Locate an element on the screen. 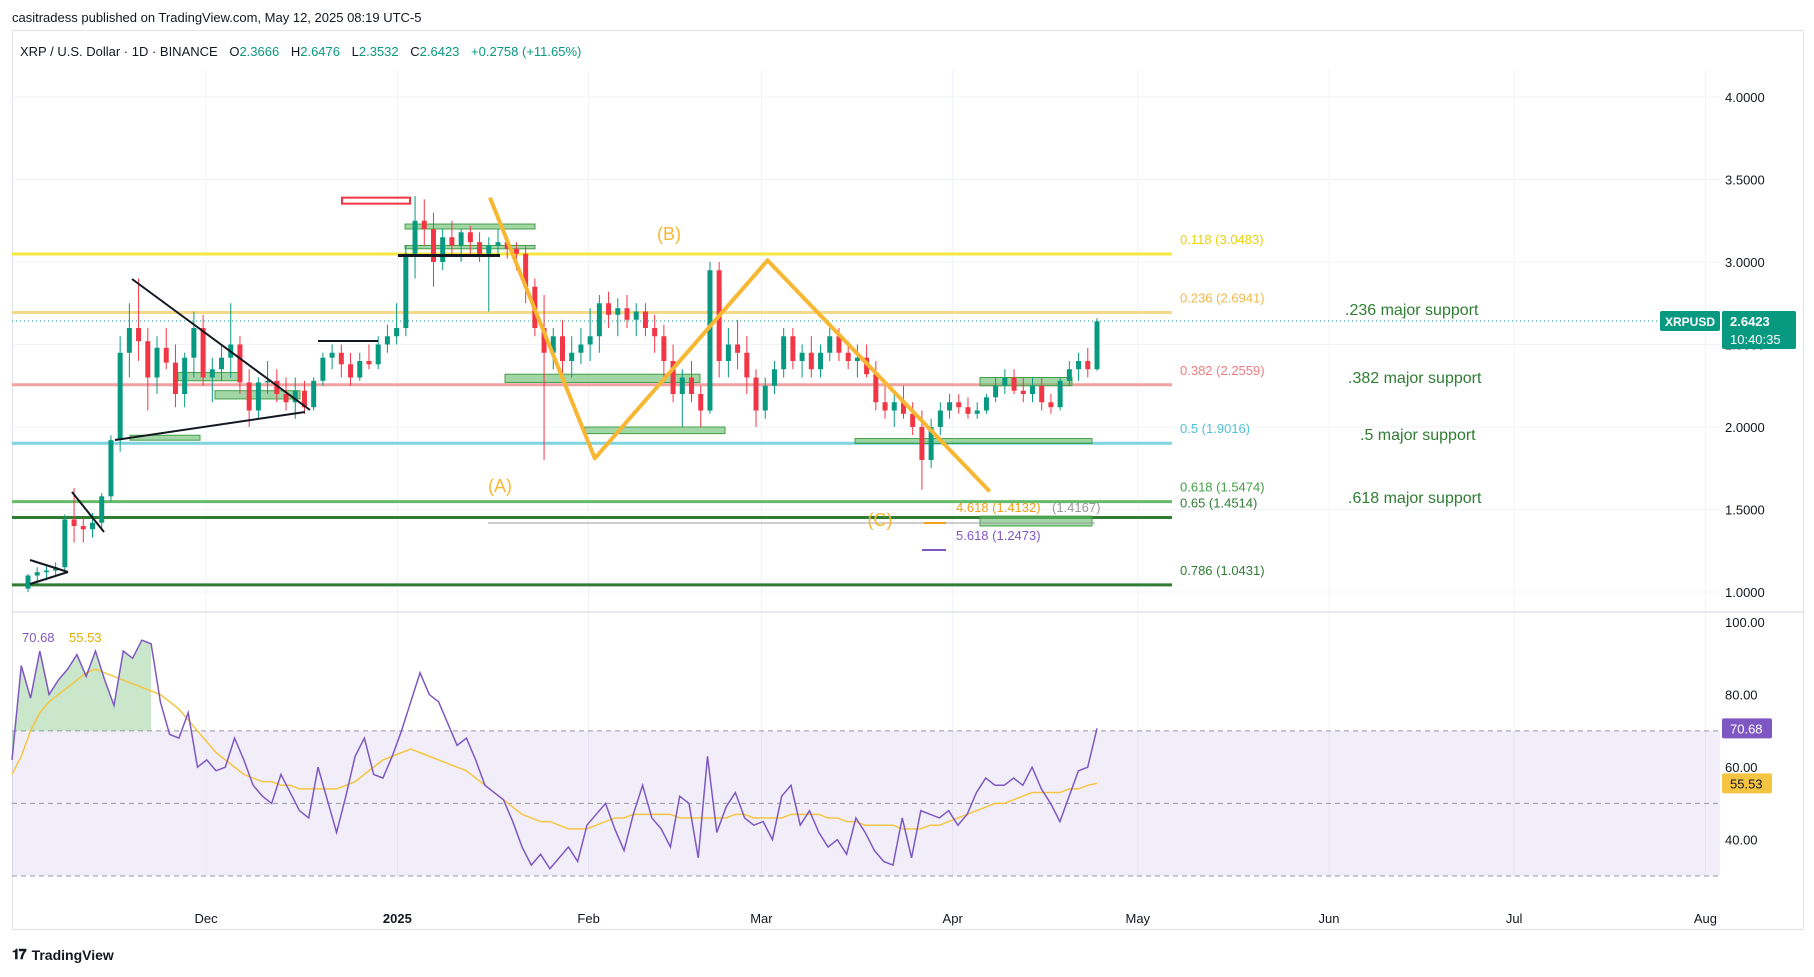 The width and height of the screenshot is (1814, 977). rsi-ma-tag-text: 55.53 is located at coordinates (1746, 783).